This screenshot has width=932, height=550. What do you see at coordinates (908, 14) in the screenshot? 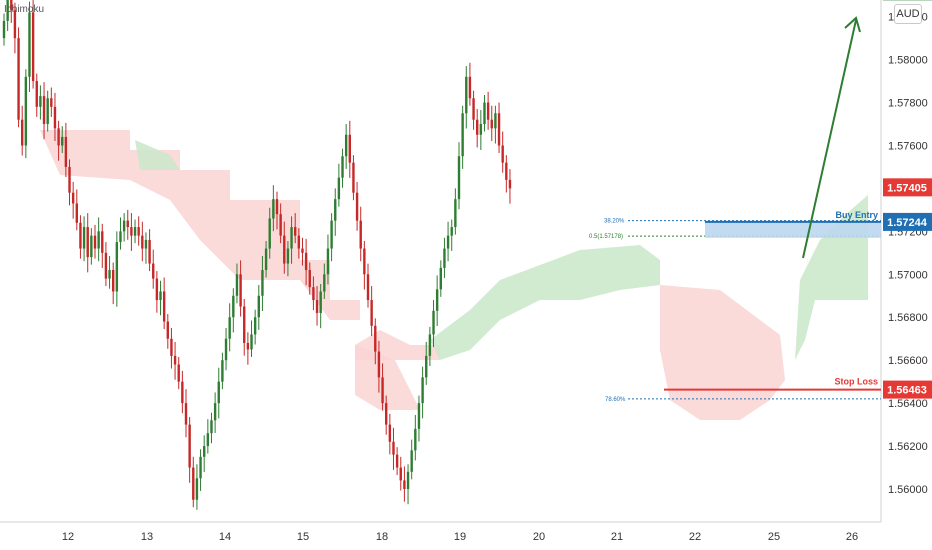
I see `currency-button: AUD` at bounding box center [908, 14].